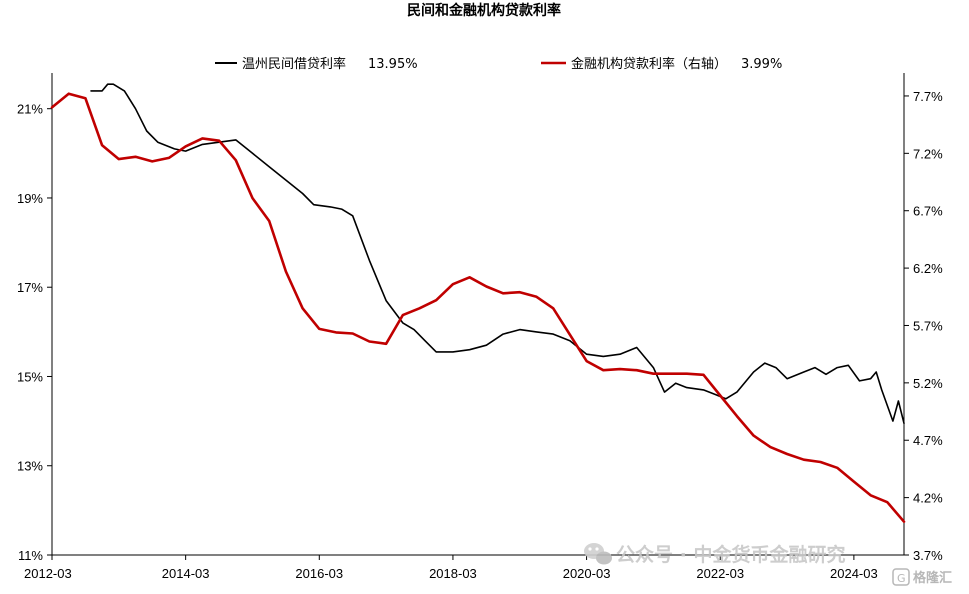 The height and width of the screenshot is (594, 969). Describe the element at coordinates (186, 573) in the screenshot. I see `x-tick-label: 2014-03` at that location.